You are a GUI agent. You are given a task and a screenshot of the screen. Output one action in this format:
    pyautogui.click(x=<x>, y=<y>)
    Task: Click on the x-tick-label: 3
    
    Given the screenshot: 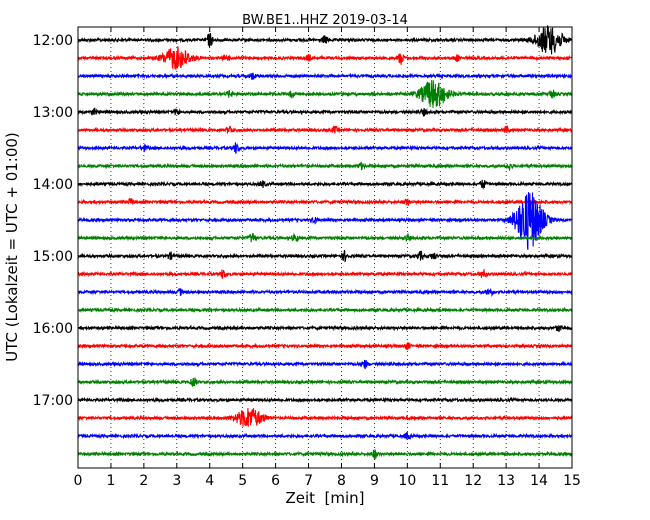 What is the action you would take?
    pyautogui.click(x=176, y=481)
    